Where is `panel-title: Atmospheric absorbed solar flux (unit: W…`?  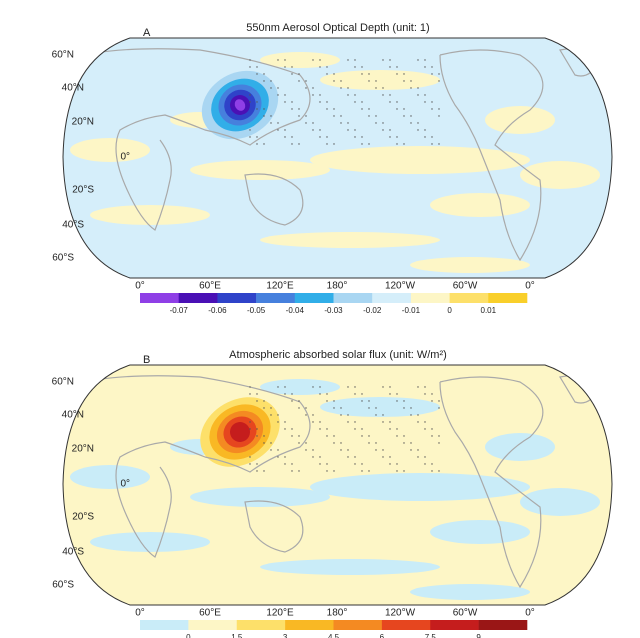
panel-title: Atmospheric absorbed solar flux (unit: W… is located at coordinates (338, 355).